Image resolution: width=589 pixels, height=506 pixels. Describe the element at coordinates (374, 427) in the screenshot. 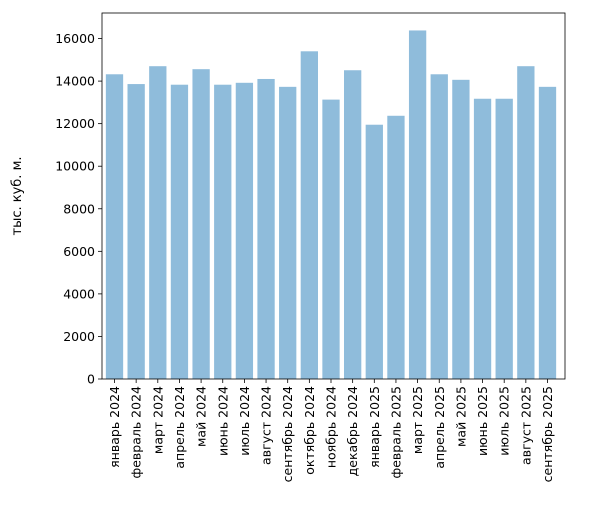

I see `x-tick-label: январь 2025` at that location.